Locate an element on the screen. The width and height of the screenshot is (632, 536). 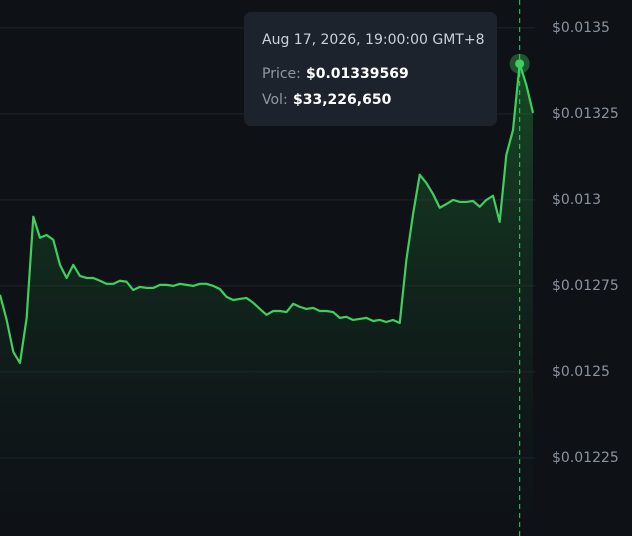
tooltip-box is located at coordinates (370, 69).